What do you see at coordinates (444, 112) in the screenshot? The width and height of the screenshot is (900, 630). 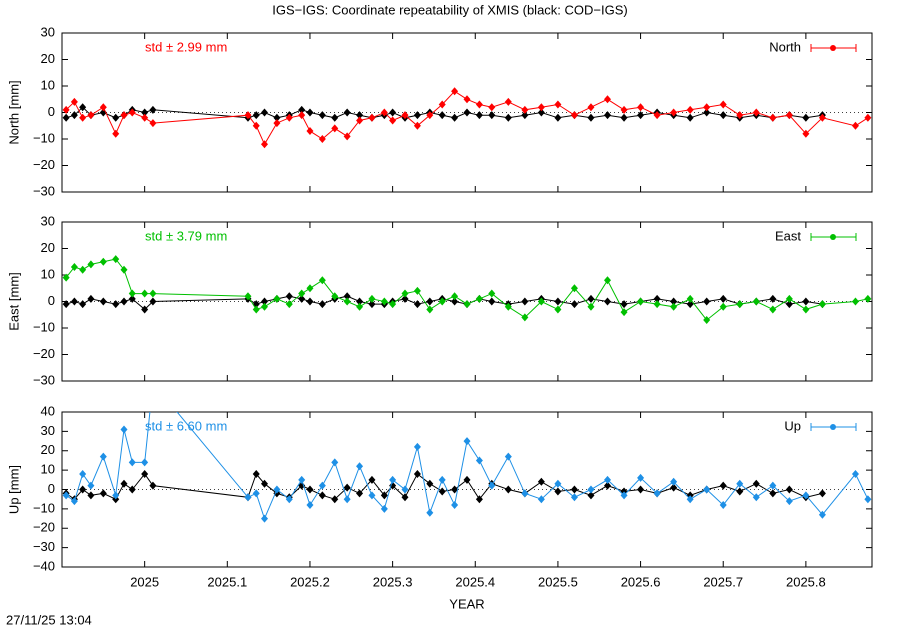 I see `series-line` at bounding box center [444, 112].